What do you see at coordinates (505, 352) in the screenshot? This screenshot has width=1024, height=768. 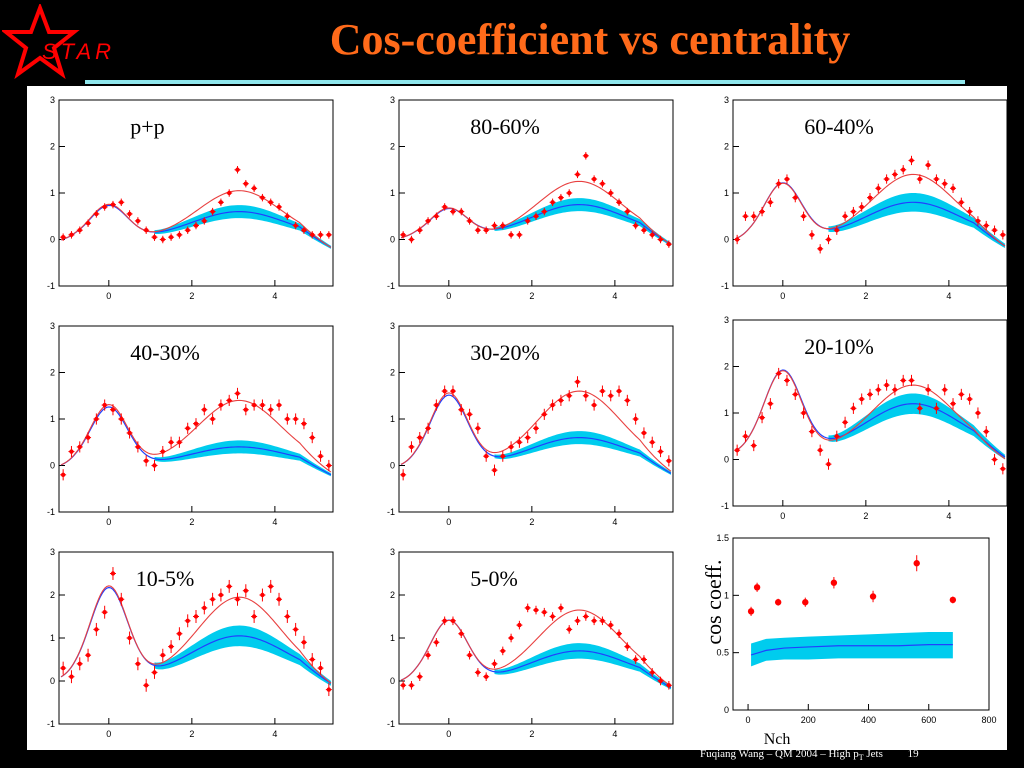 I see `panel-label: 30-20%` at bounding box center [505, 352].